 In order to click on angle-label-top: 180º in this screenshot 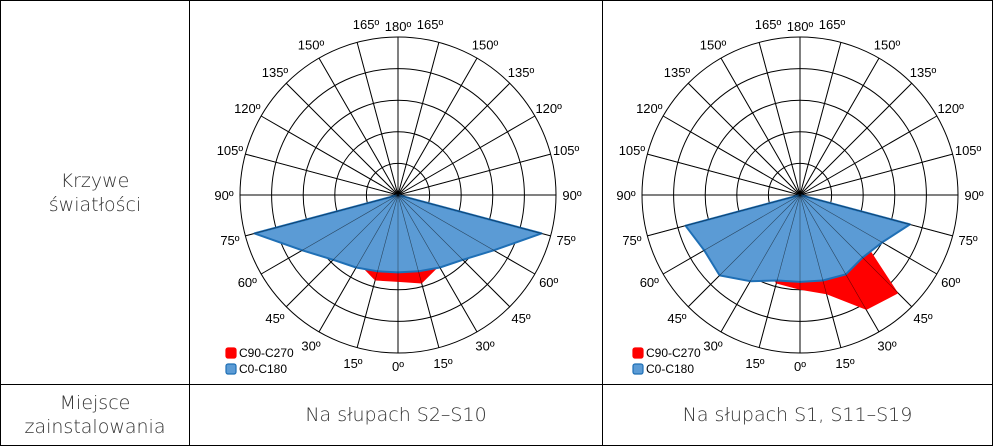, I will do `click(398, 26)`.